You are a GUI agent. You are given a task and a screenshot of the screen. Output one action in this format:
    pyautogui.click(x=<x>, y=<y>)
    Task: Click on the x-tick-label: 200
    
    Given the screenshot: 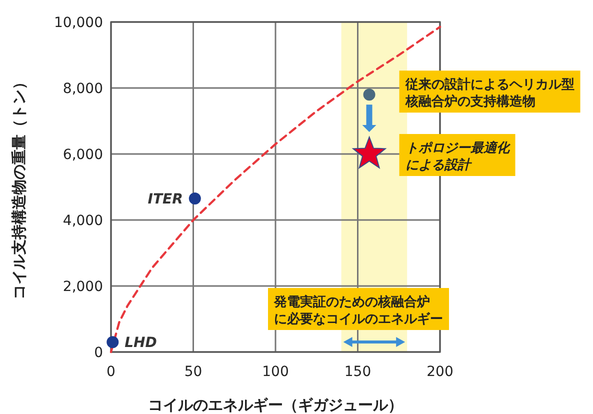 What is the action you would take?
    pyautogui.click(x=440, y=372)
    